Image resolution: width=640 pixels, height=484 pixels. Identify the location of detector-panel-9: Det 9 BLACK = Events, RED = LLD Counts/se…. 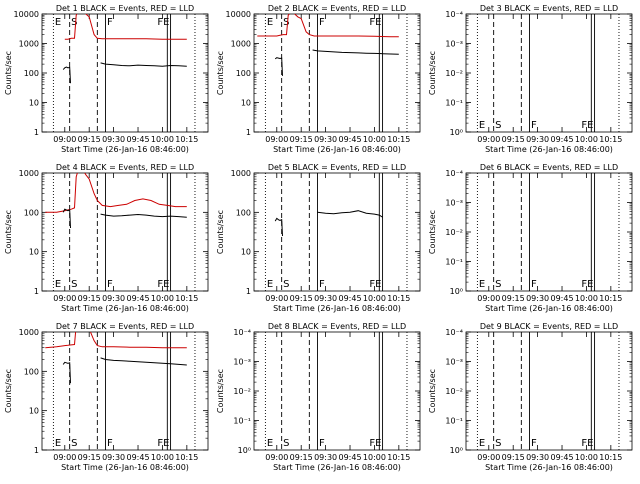
(530, 397).